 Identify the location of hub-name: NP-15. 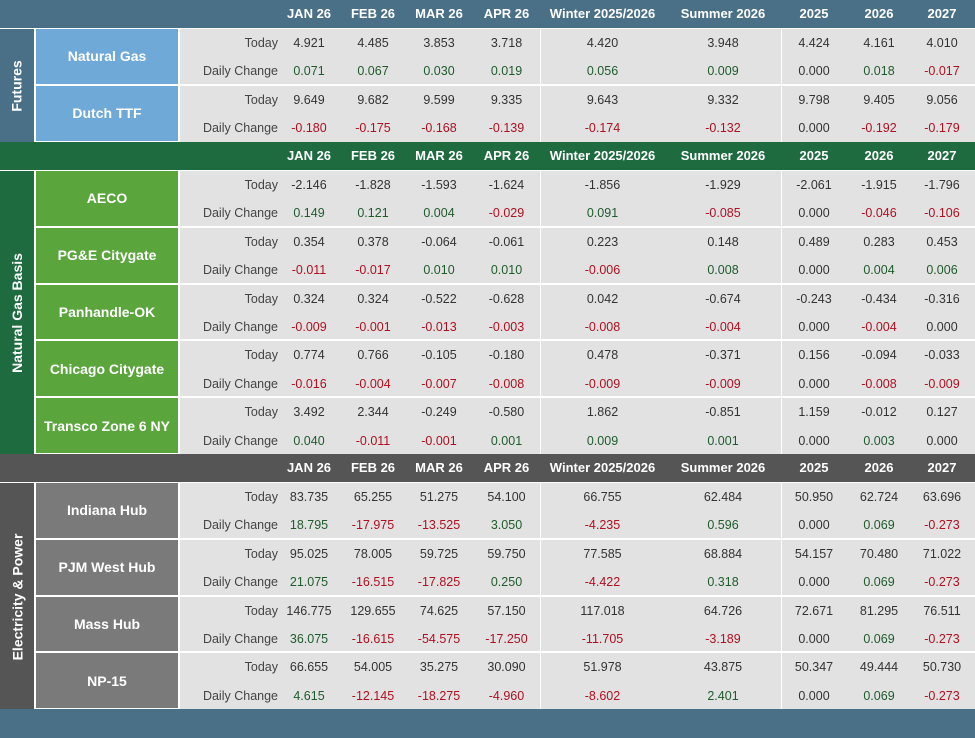
(107, 681).